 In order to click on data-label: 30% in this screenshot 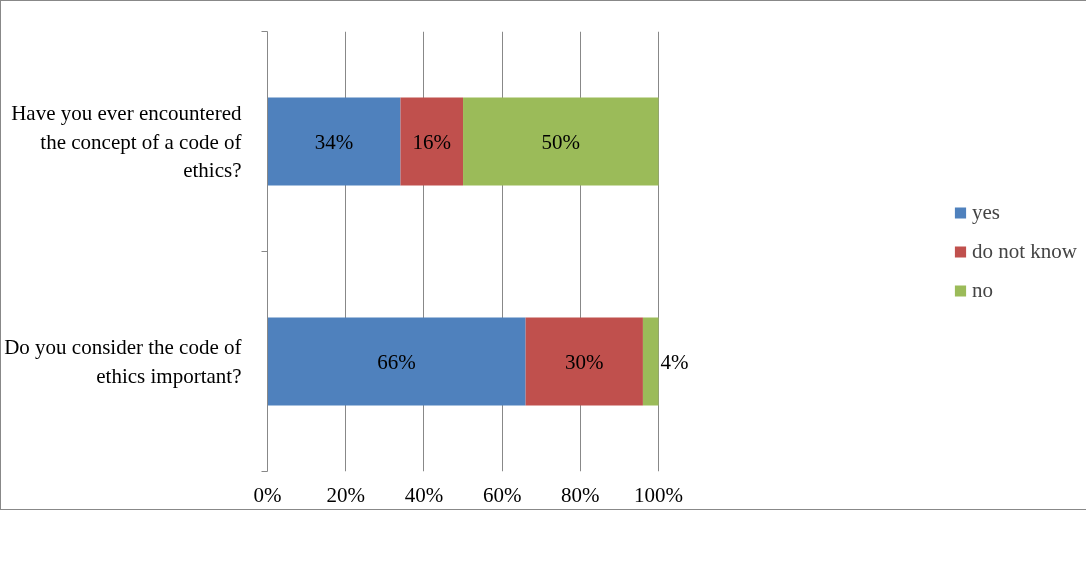, I will do `click(584, 361)`.